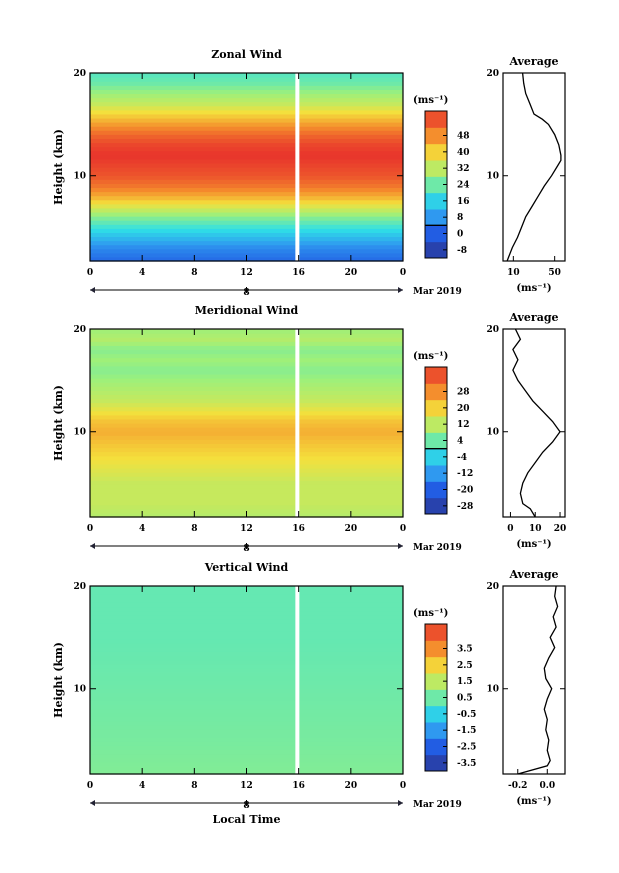  I want to click on colorbar: -28 -20 -12 -4 4 12 20 28, so click(448, 440).